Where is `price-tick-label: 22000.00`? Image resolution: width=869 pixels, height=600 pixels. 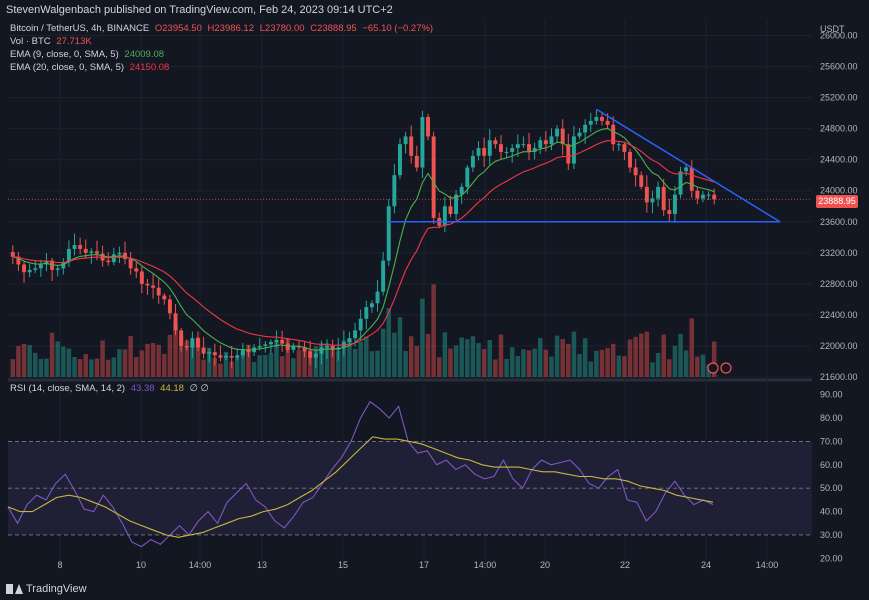
price-tick-label: 22000.00 is located at coordinates (839, 346).